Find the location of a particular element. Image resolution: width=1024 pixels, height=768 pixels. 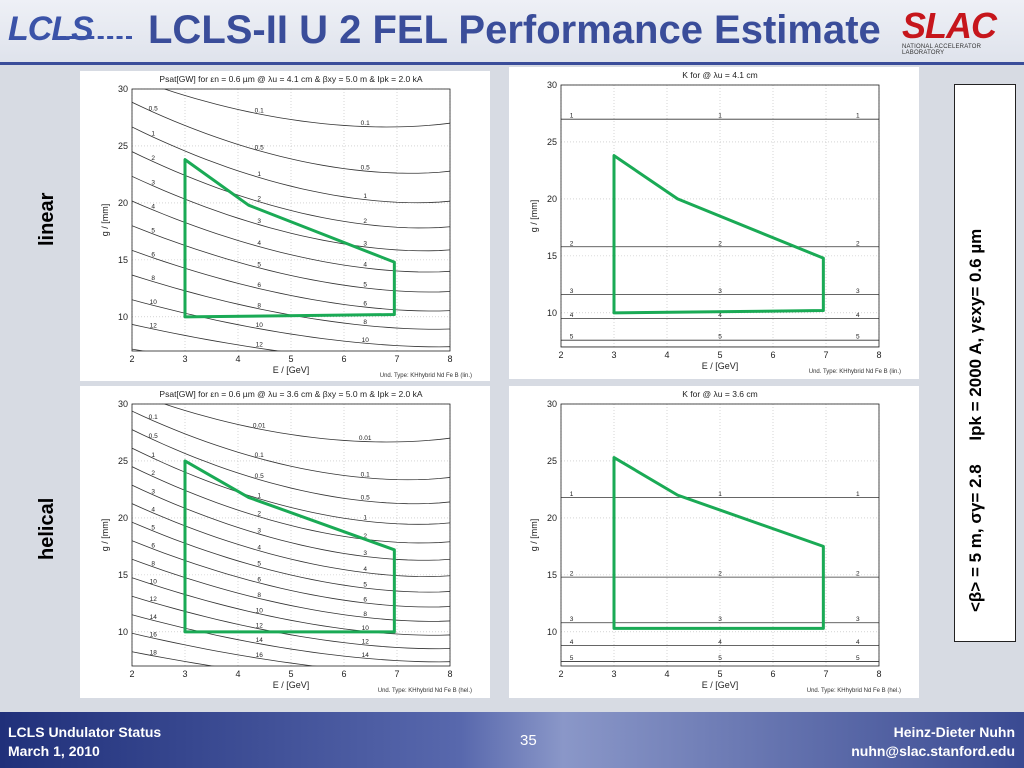

contour-label: 14 is located at coordinates (366, 655).